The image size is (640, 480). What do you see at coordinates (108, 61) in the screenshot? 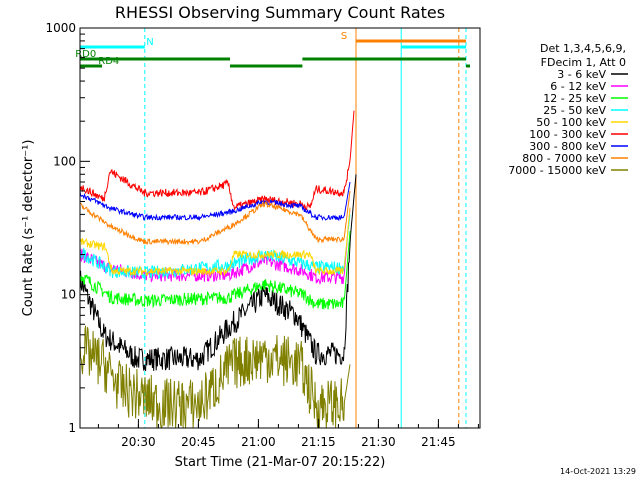
I see `status-bar-label-4: RD4` at bounding box center [108, 61].